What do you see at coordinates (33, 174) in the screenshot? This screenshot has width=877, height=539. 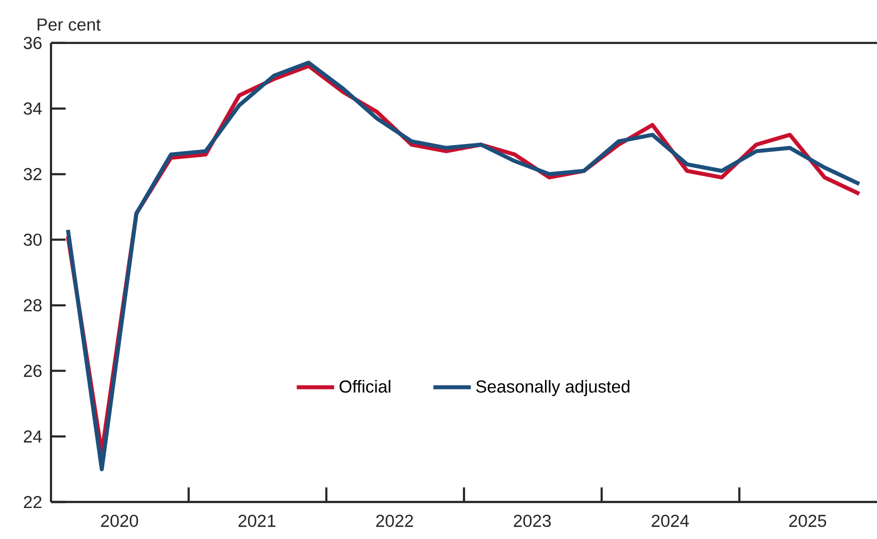 I see `y-tick-label: 32` at bounding box center [33, 174].